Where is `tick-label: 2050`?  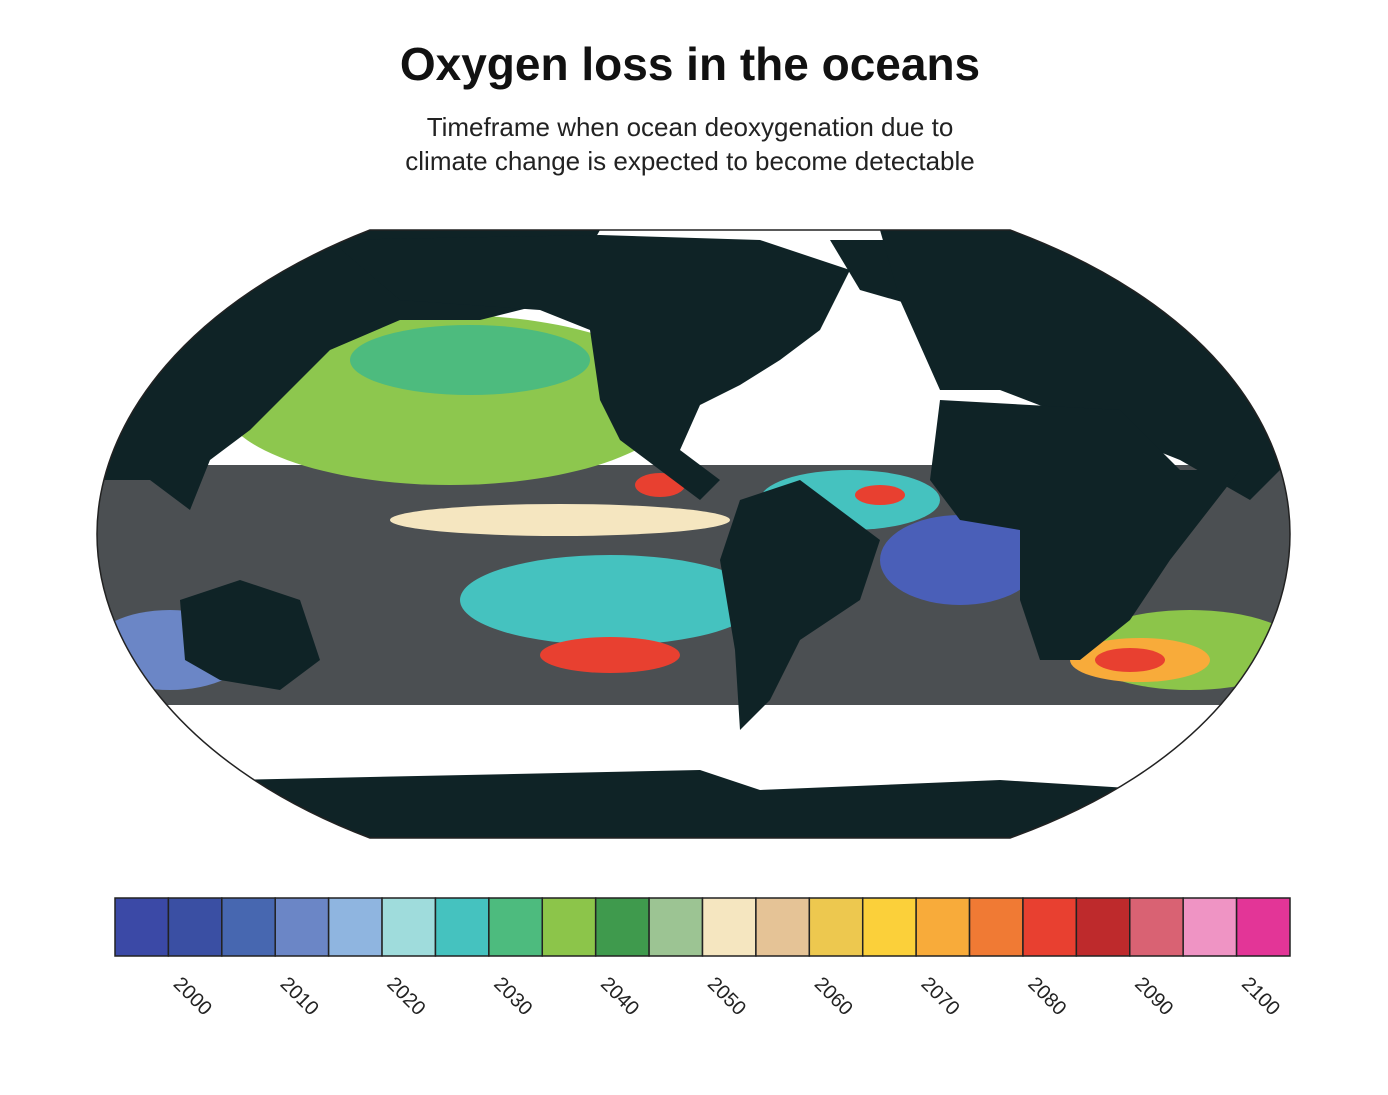
tick-label: 2050 is located at coordinates (726, 996).